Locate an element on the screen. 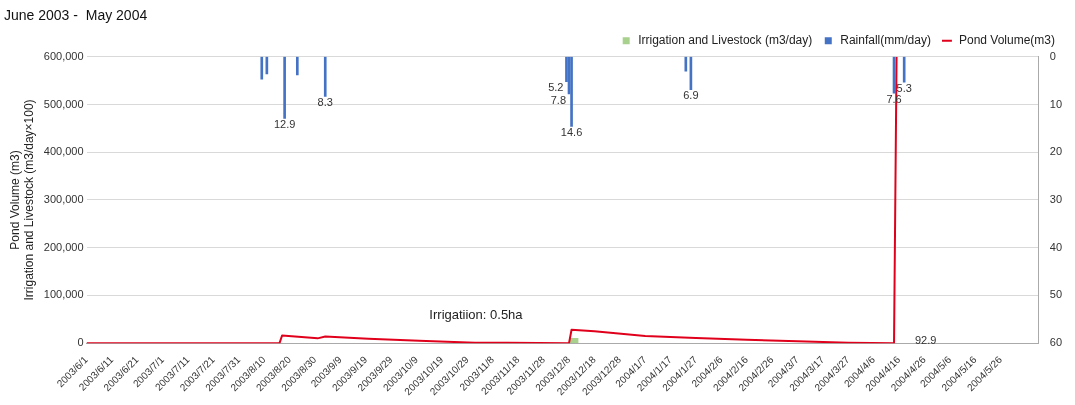 The image size is (1075, 405). y2-tick-label: 30 is located at coordinates (1056, 198).